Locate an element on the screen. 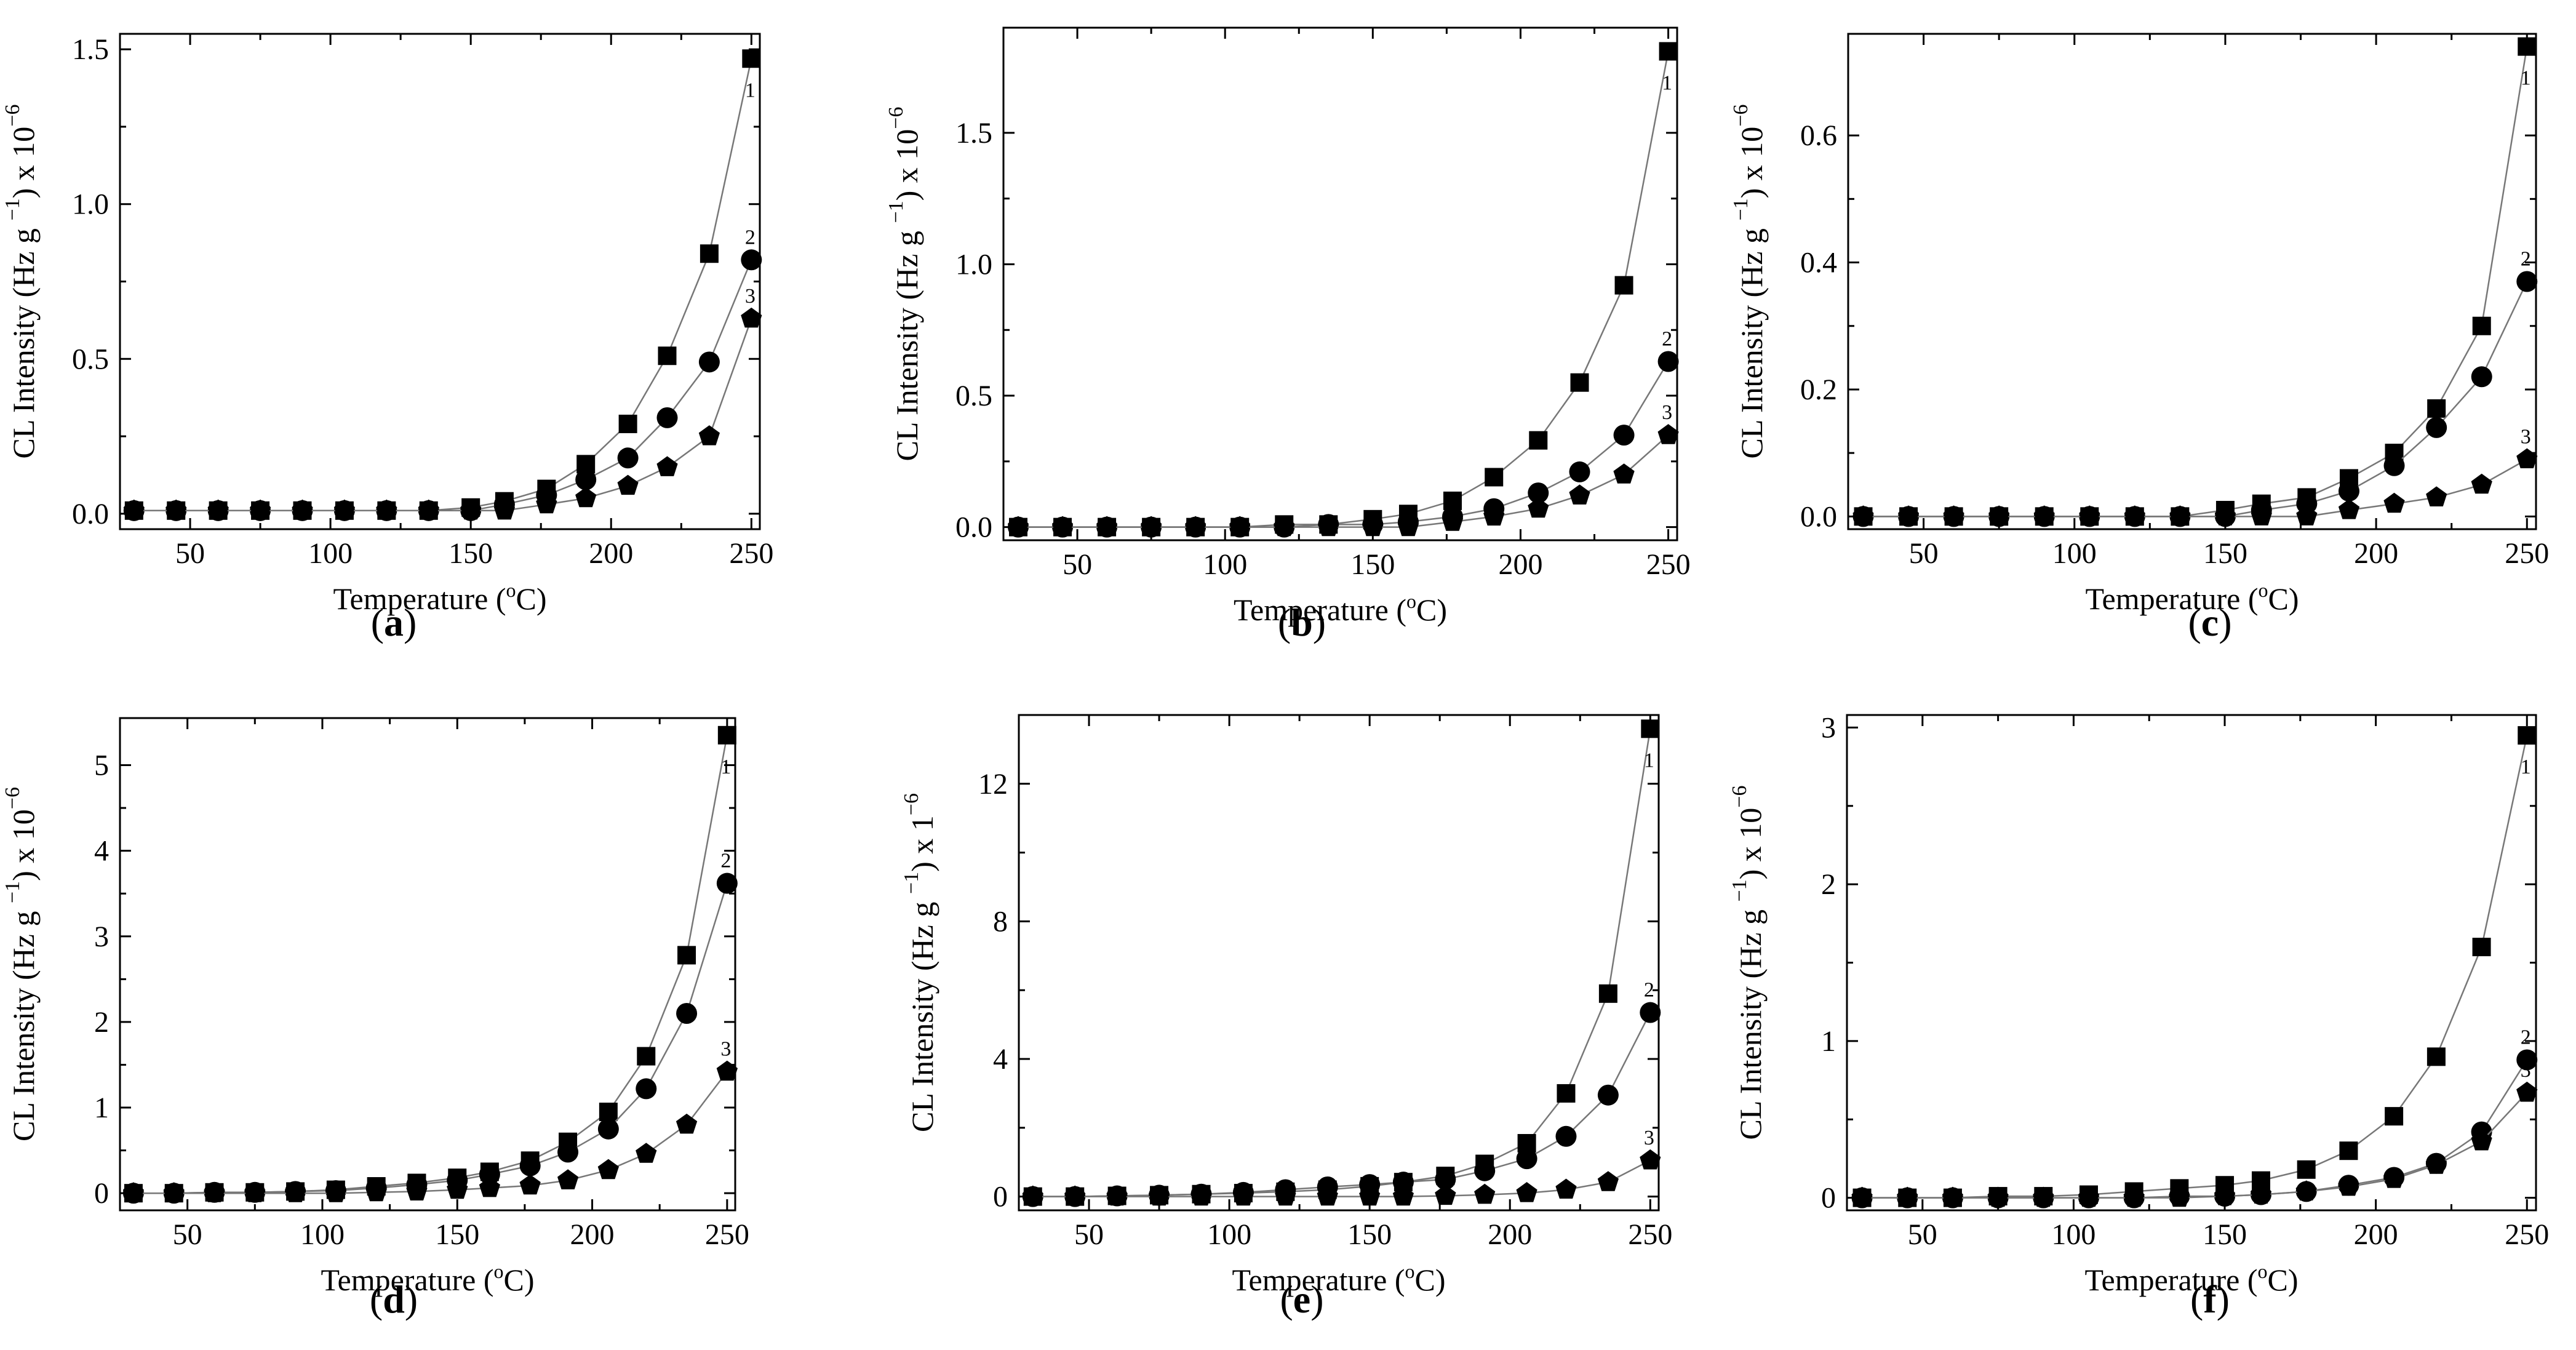  y-tick-label: 1.5 is located at coordinates (973, 134).